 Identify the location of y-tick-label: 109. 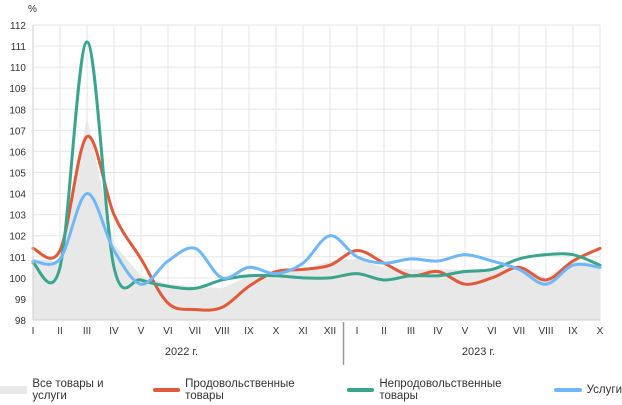
(17, 89).